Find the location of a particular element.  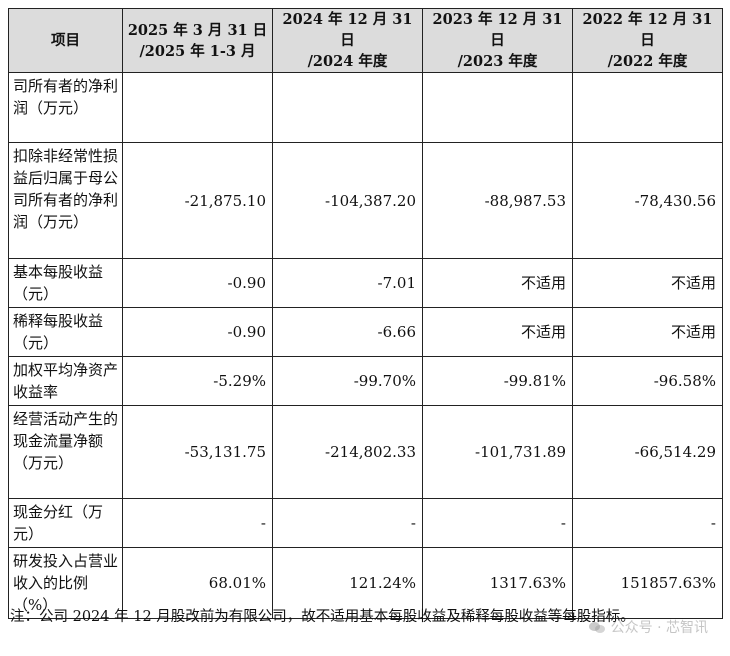

value-cell: -96.58% is located at coordinates (647, 381).